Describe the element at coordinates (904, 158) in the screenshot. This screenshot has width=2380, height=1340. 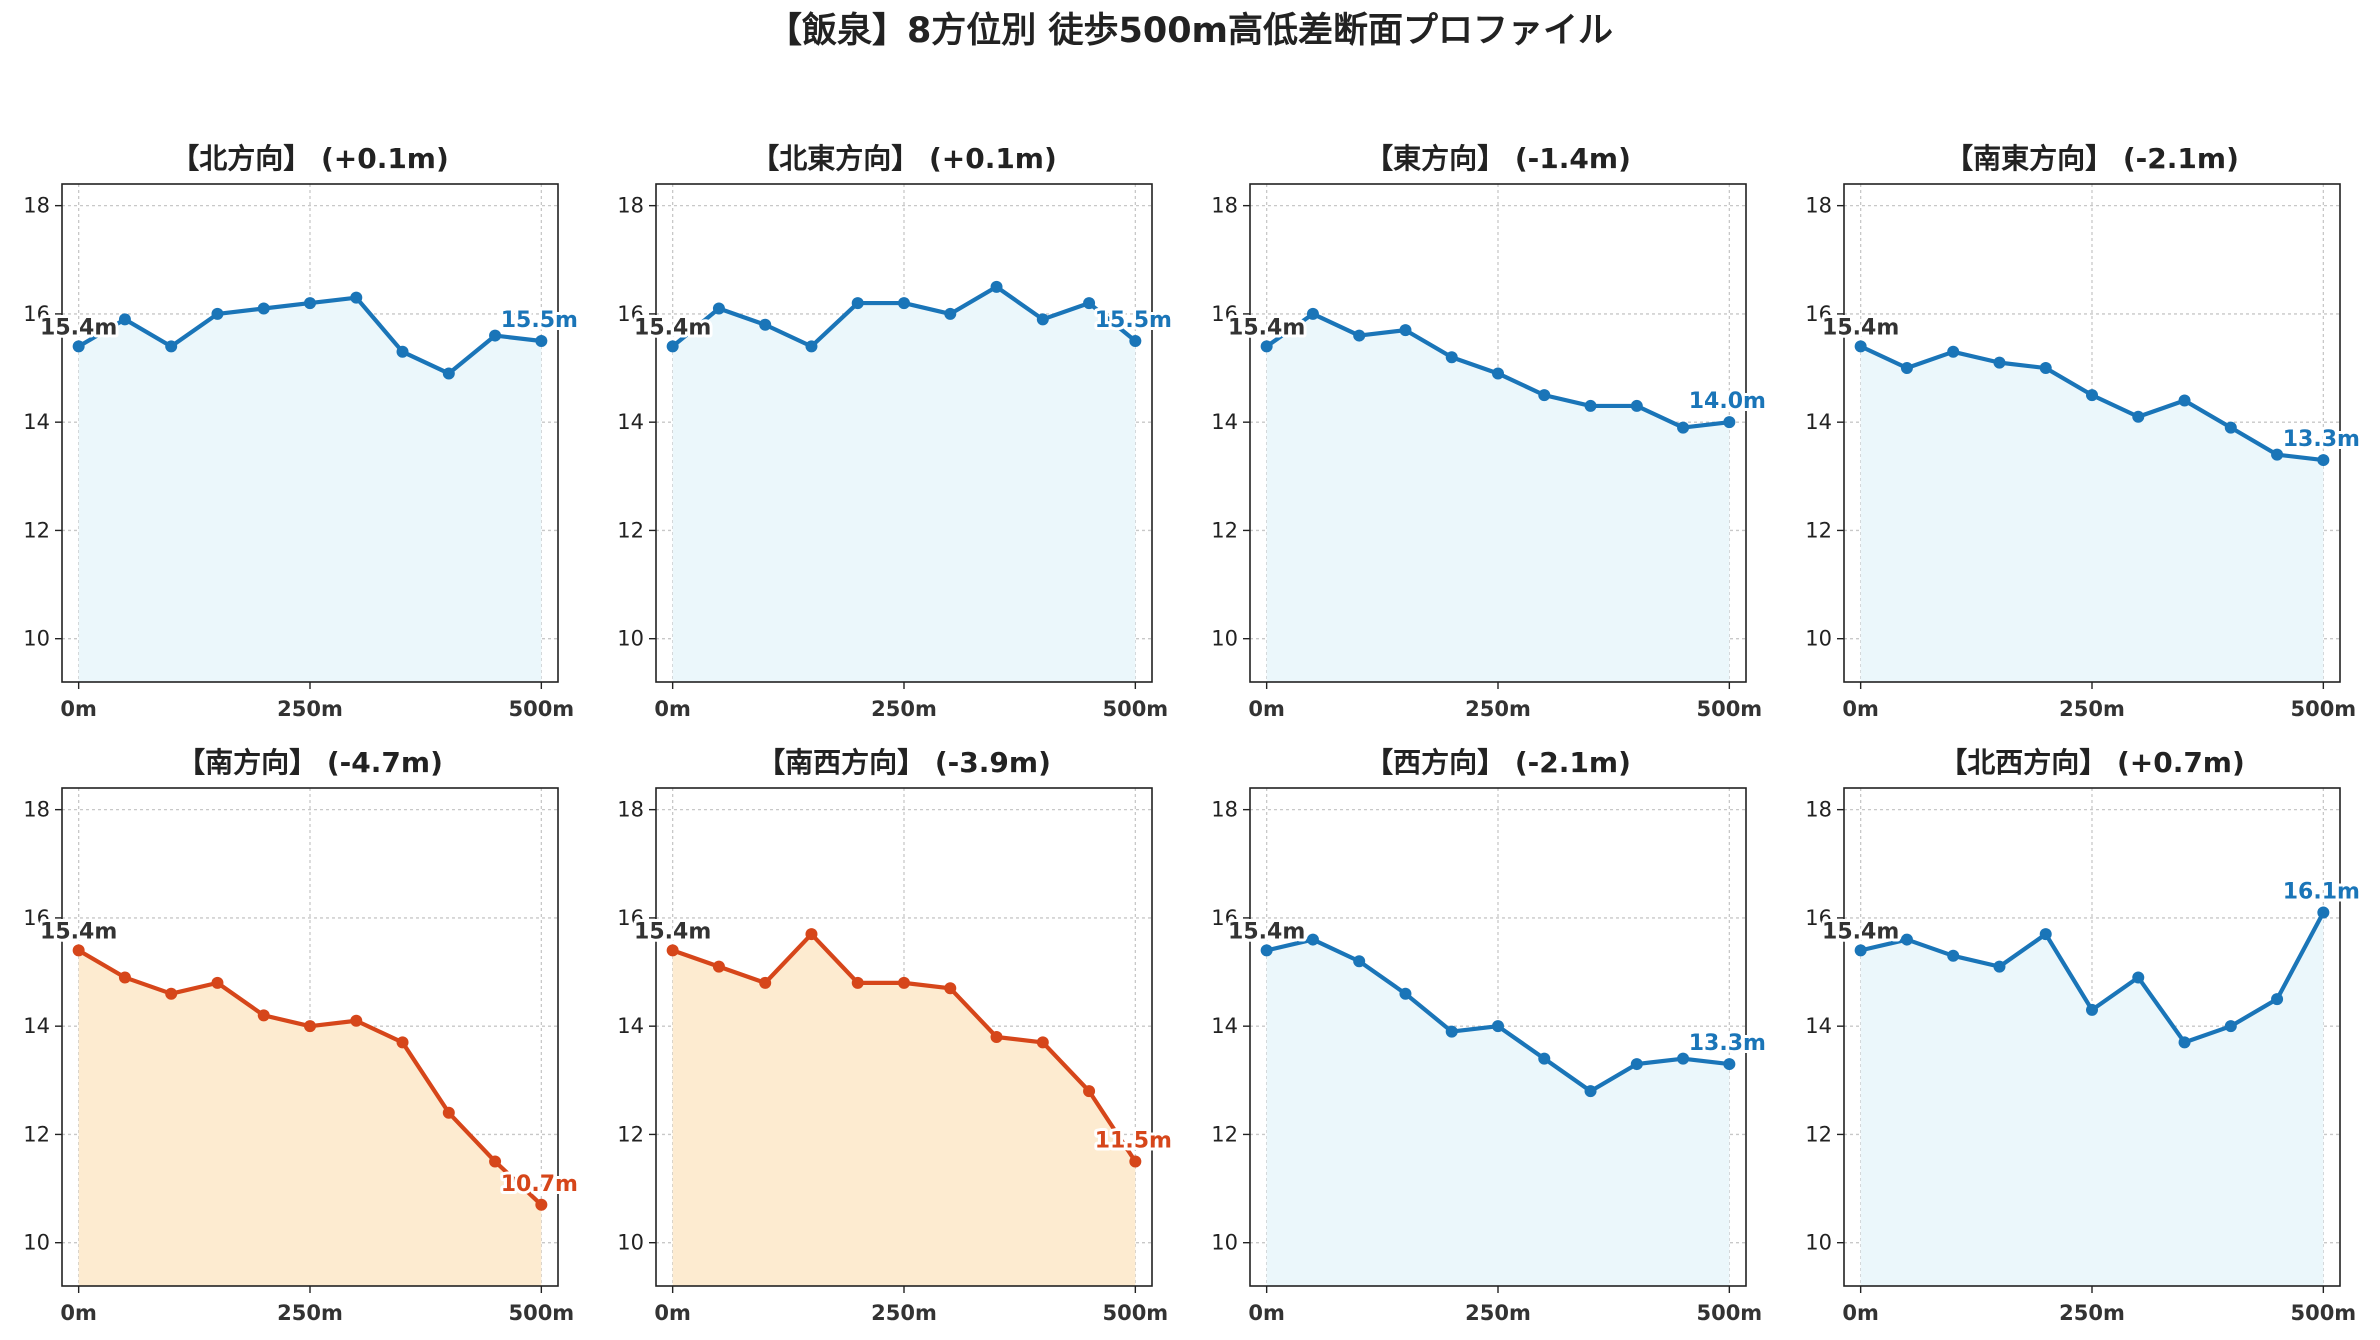
I see `panel-title: 【北東方向】 (+0.1m)` at that location.